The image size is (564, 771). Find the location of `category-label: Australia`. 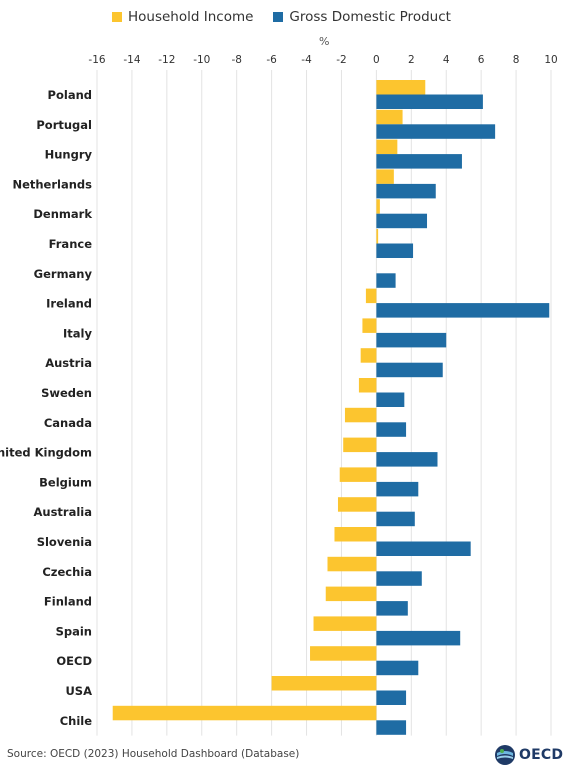

category-label: Australia is located at coordinates (62, 512).